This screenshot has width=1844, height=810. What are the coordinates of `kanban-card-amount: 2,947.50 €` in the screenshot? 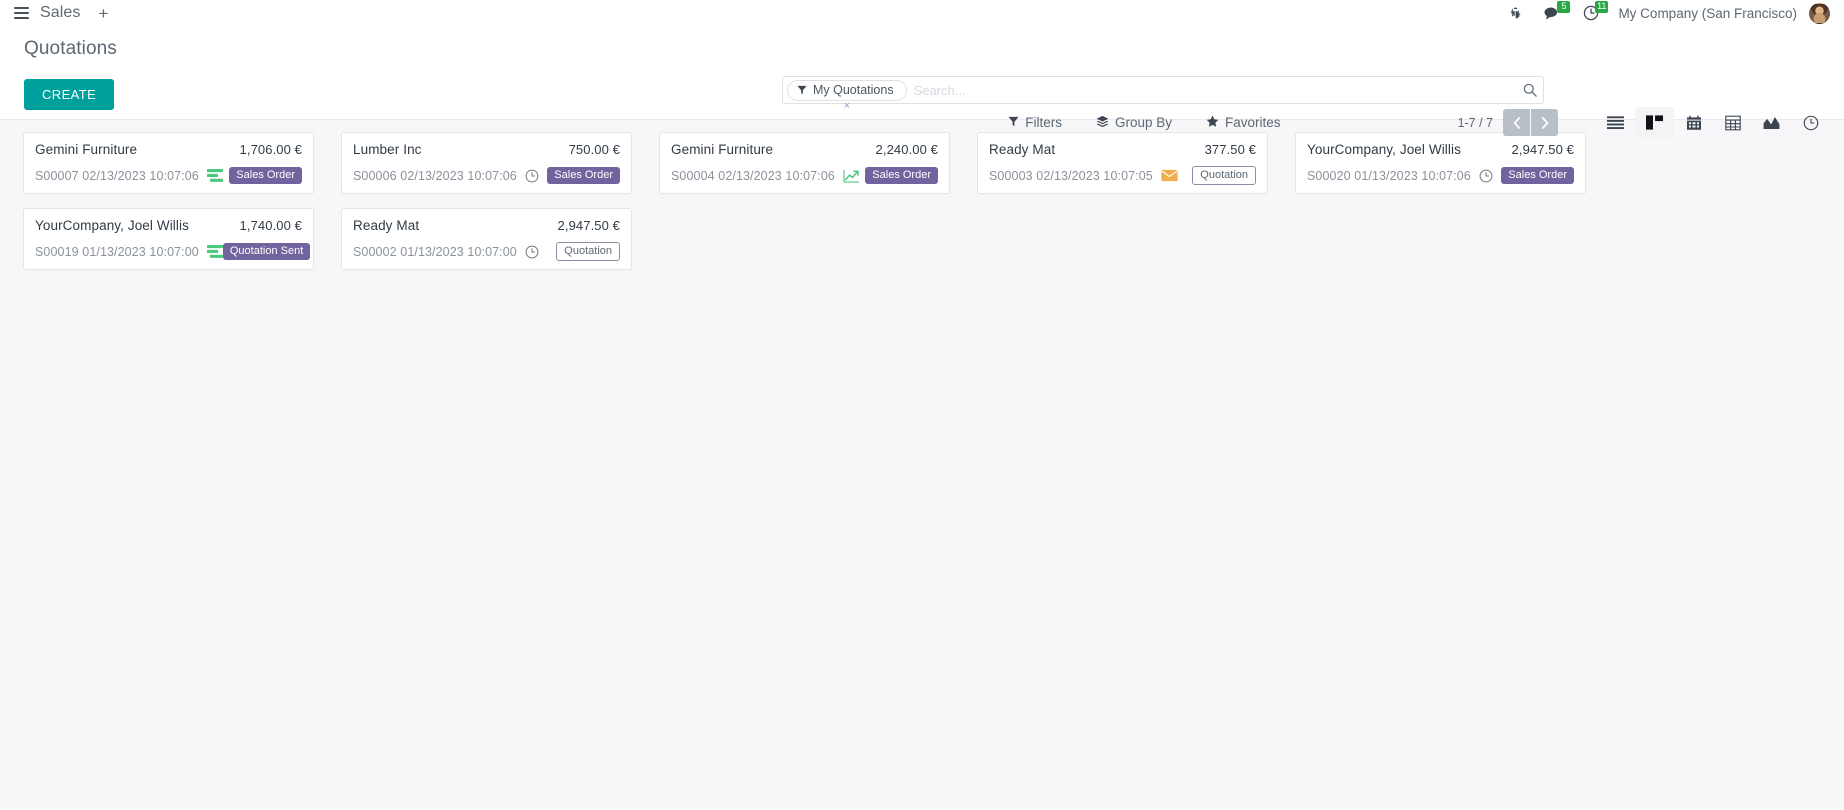 It's located at (588, 226).